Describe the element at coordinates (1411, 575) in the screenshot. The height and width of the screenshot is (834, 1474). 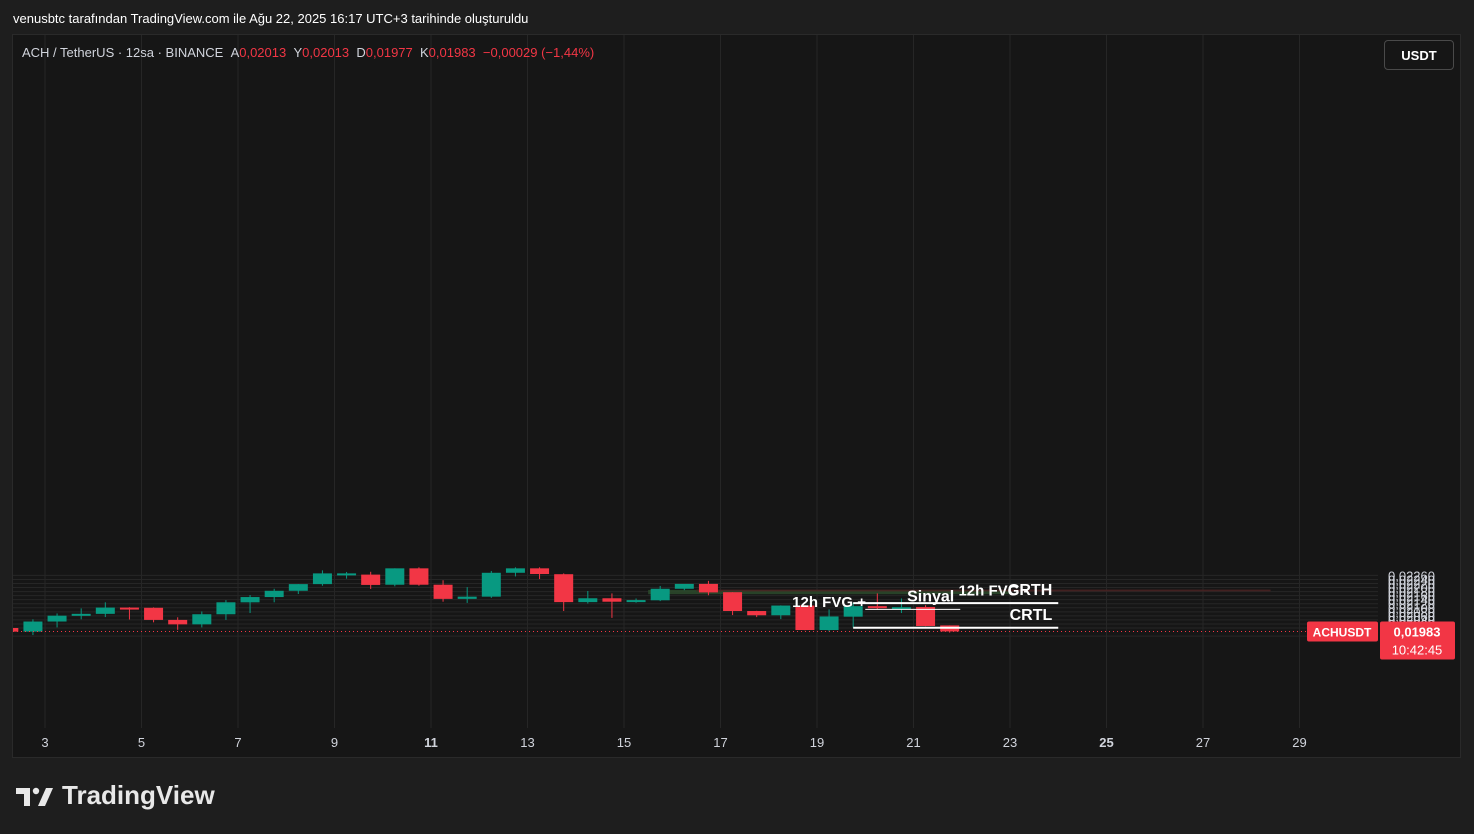
I see `y-tick-label: 0,02260` at that location.